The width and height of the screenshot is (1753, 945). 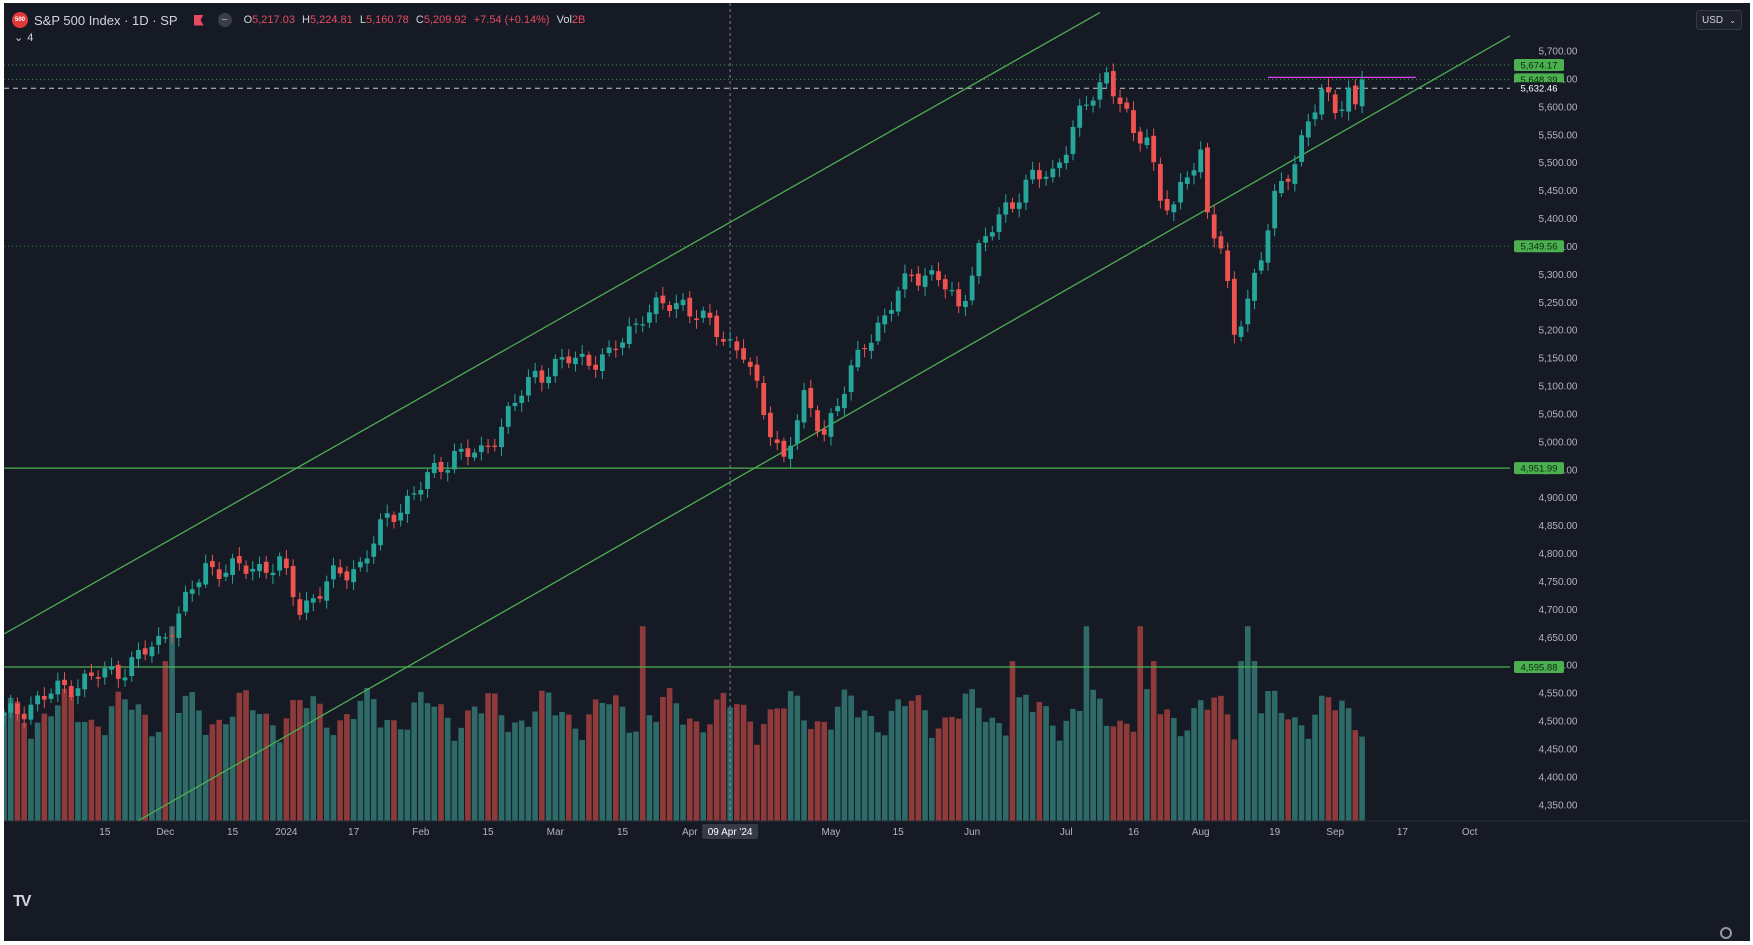 What do you see at coordinates (1558, 526) in the screenshot?
I see `price-tick-label: 4,850.00` at bounding box center [1558, 526].